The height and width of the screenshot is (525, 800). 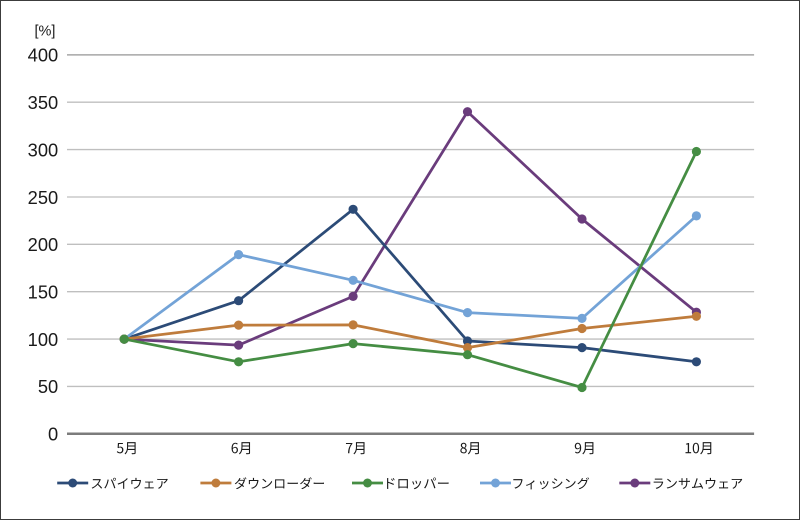 I want to click on svg-text: 200, so click(x=43, y=244).